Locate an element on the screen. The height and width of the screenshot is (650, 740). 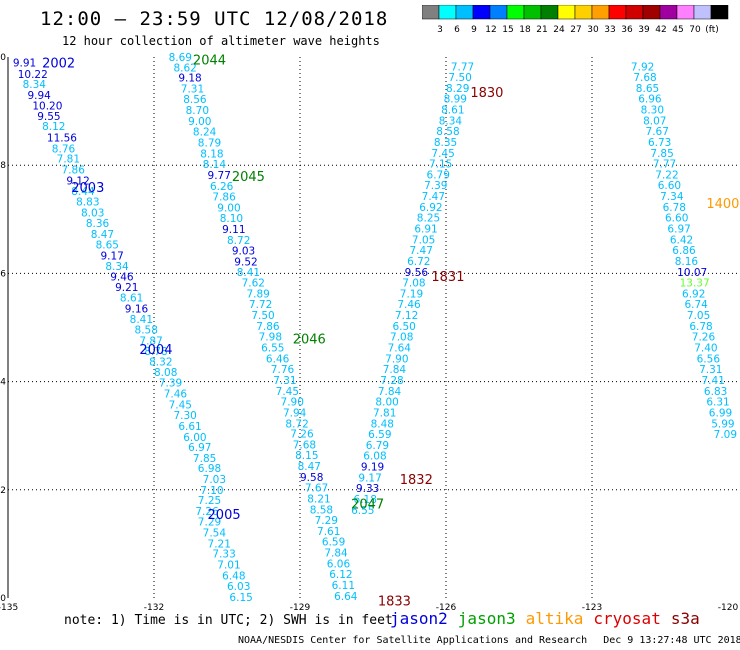
wave-height-value: 8.07 is located at coordinates (654, 121).